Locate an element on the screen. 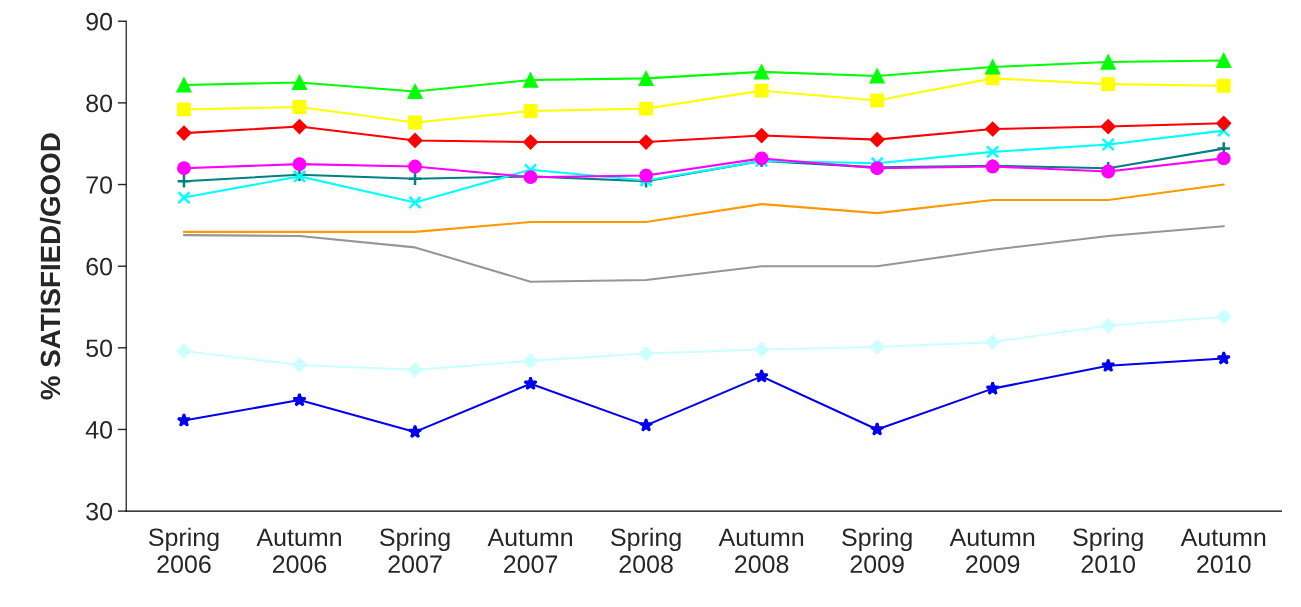 Image resolution: width=1301 pixels, height=607 pixels. y-tick-label: 40 is located at coordinates (99, 430).